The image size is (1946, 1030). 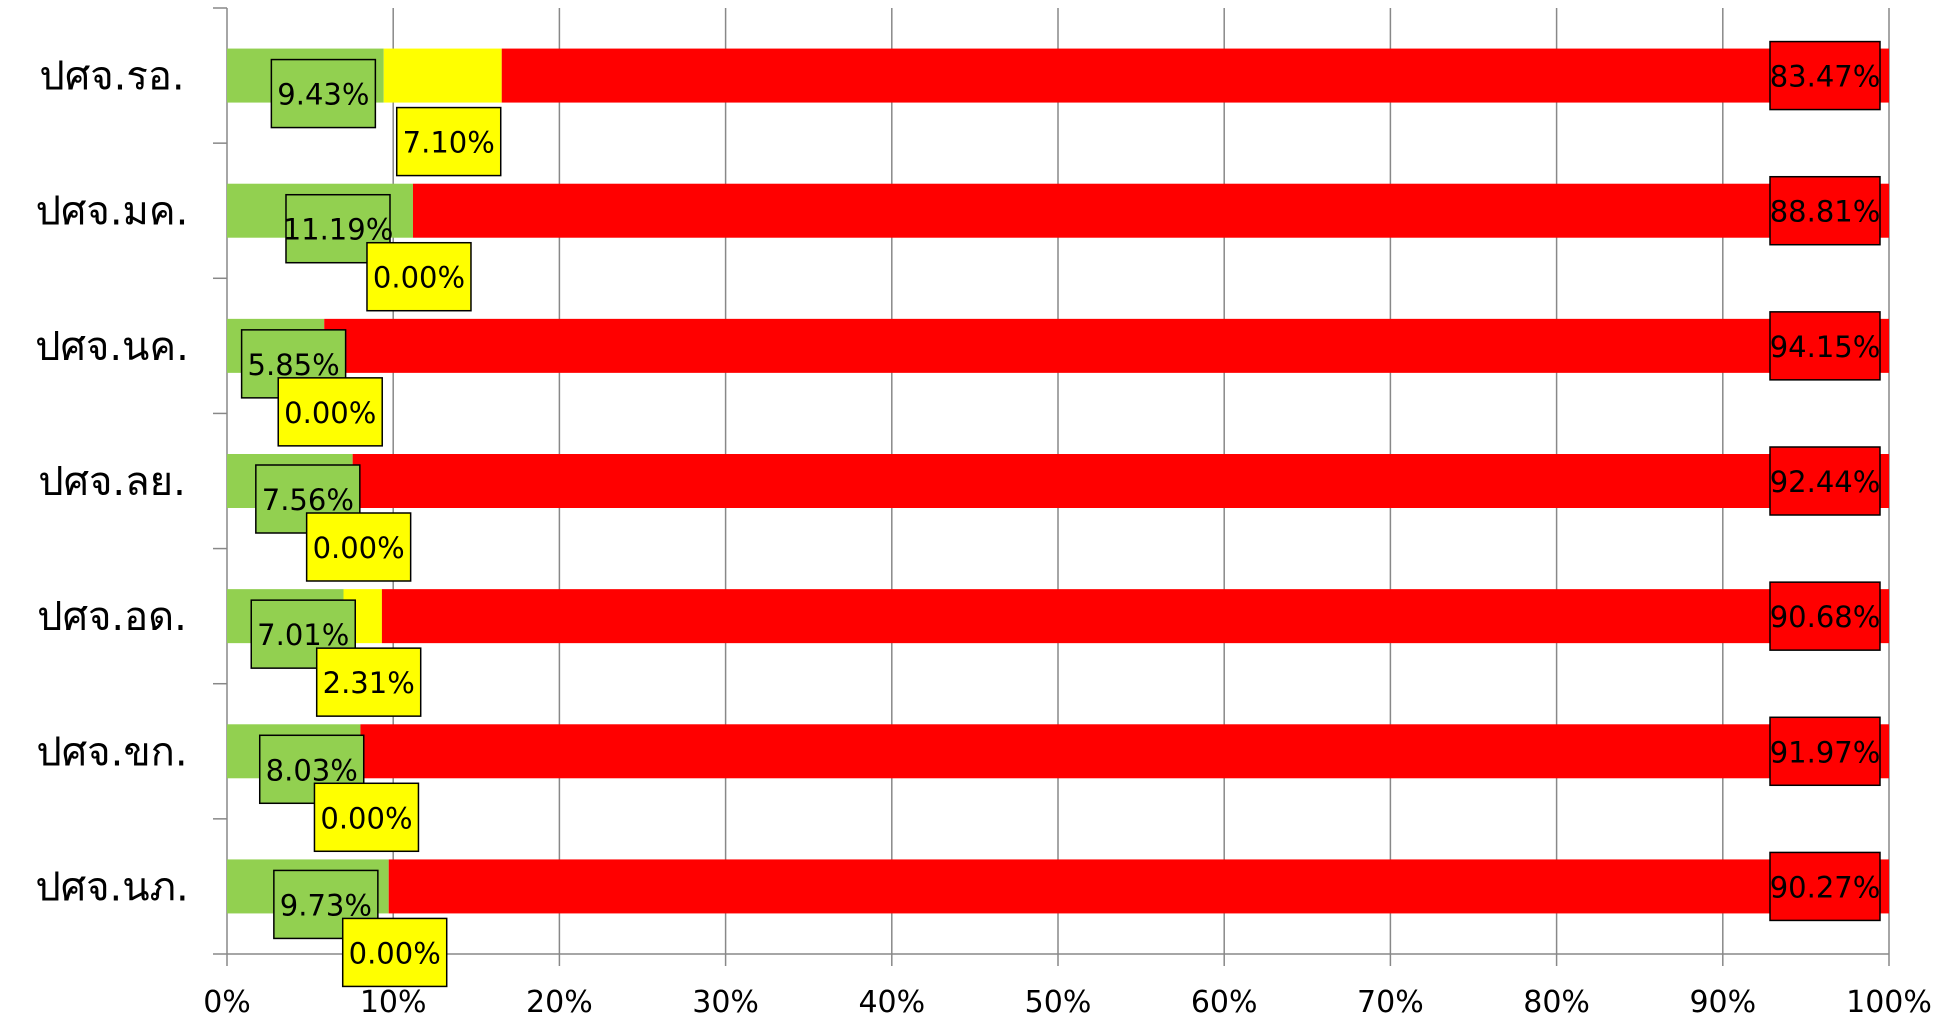 What do you see at coordinates (1224, 1002) in the screenshot?
I see `x-tick-label: 60%` at bounding box center [1224, 1002].